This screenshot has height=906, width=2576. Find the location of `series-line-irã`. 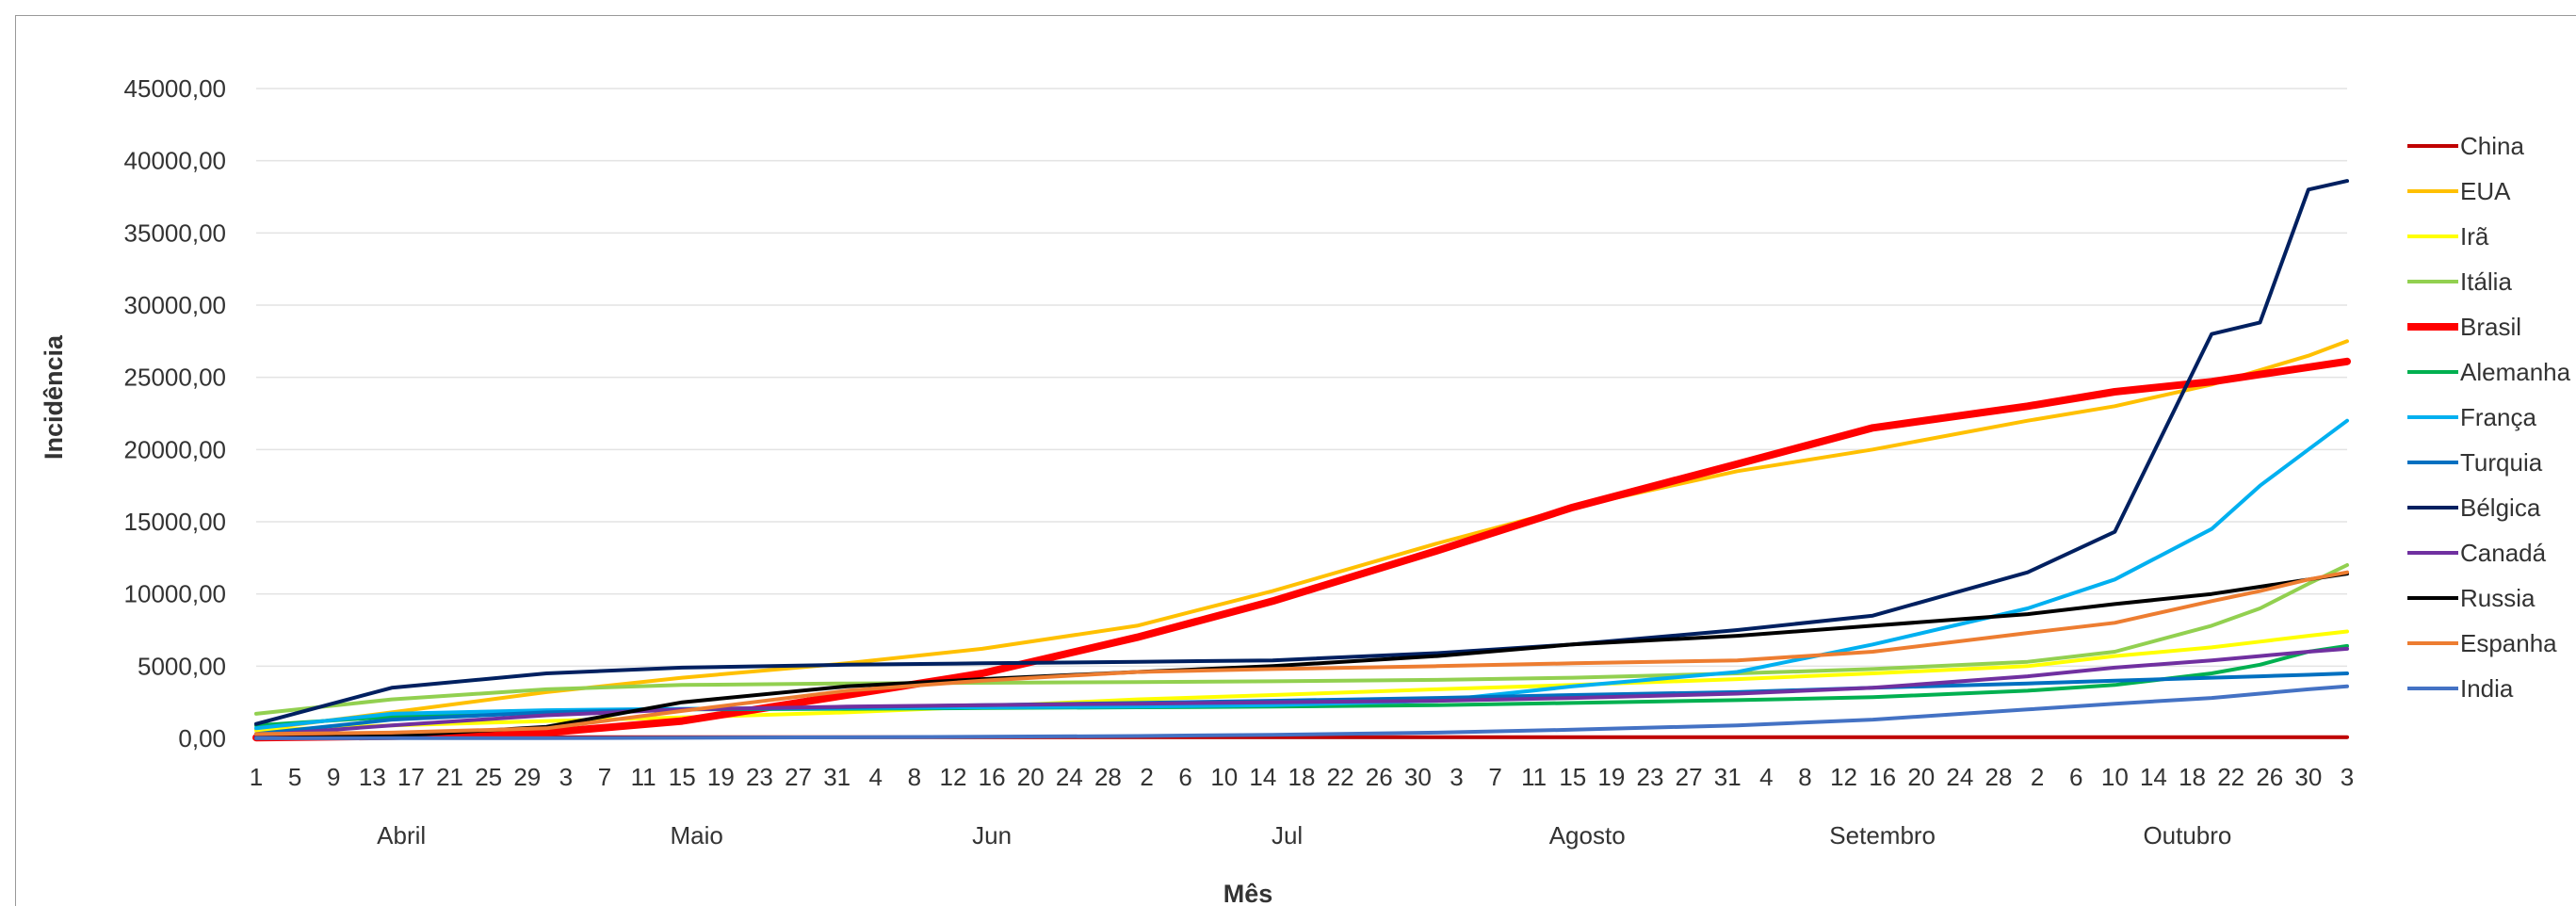

series-line-irã is located at coordinates (1301, 681).